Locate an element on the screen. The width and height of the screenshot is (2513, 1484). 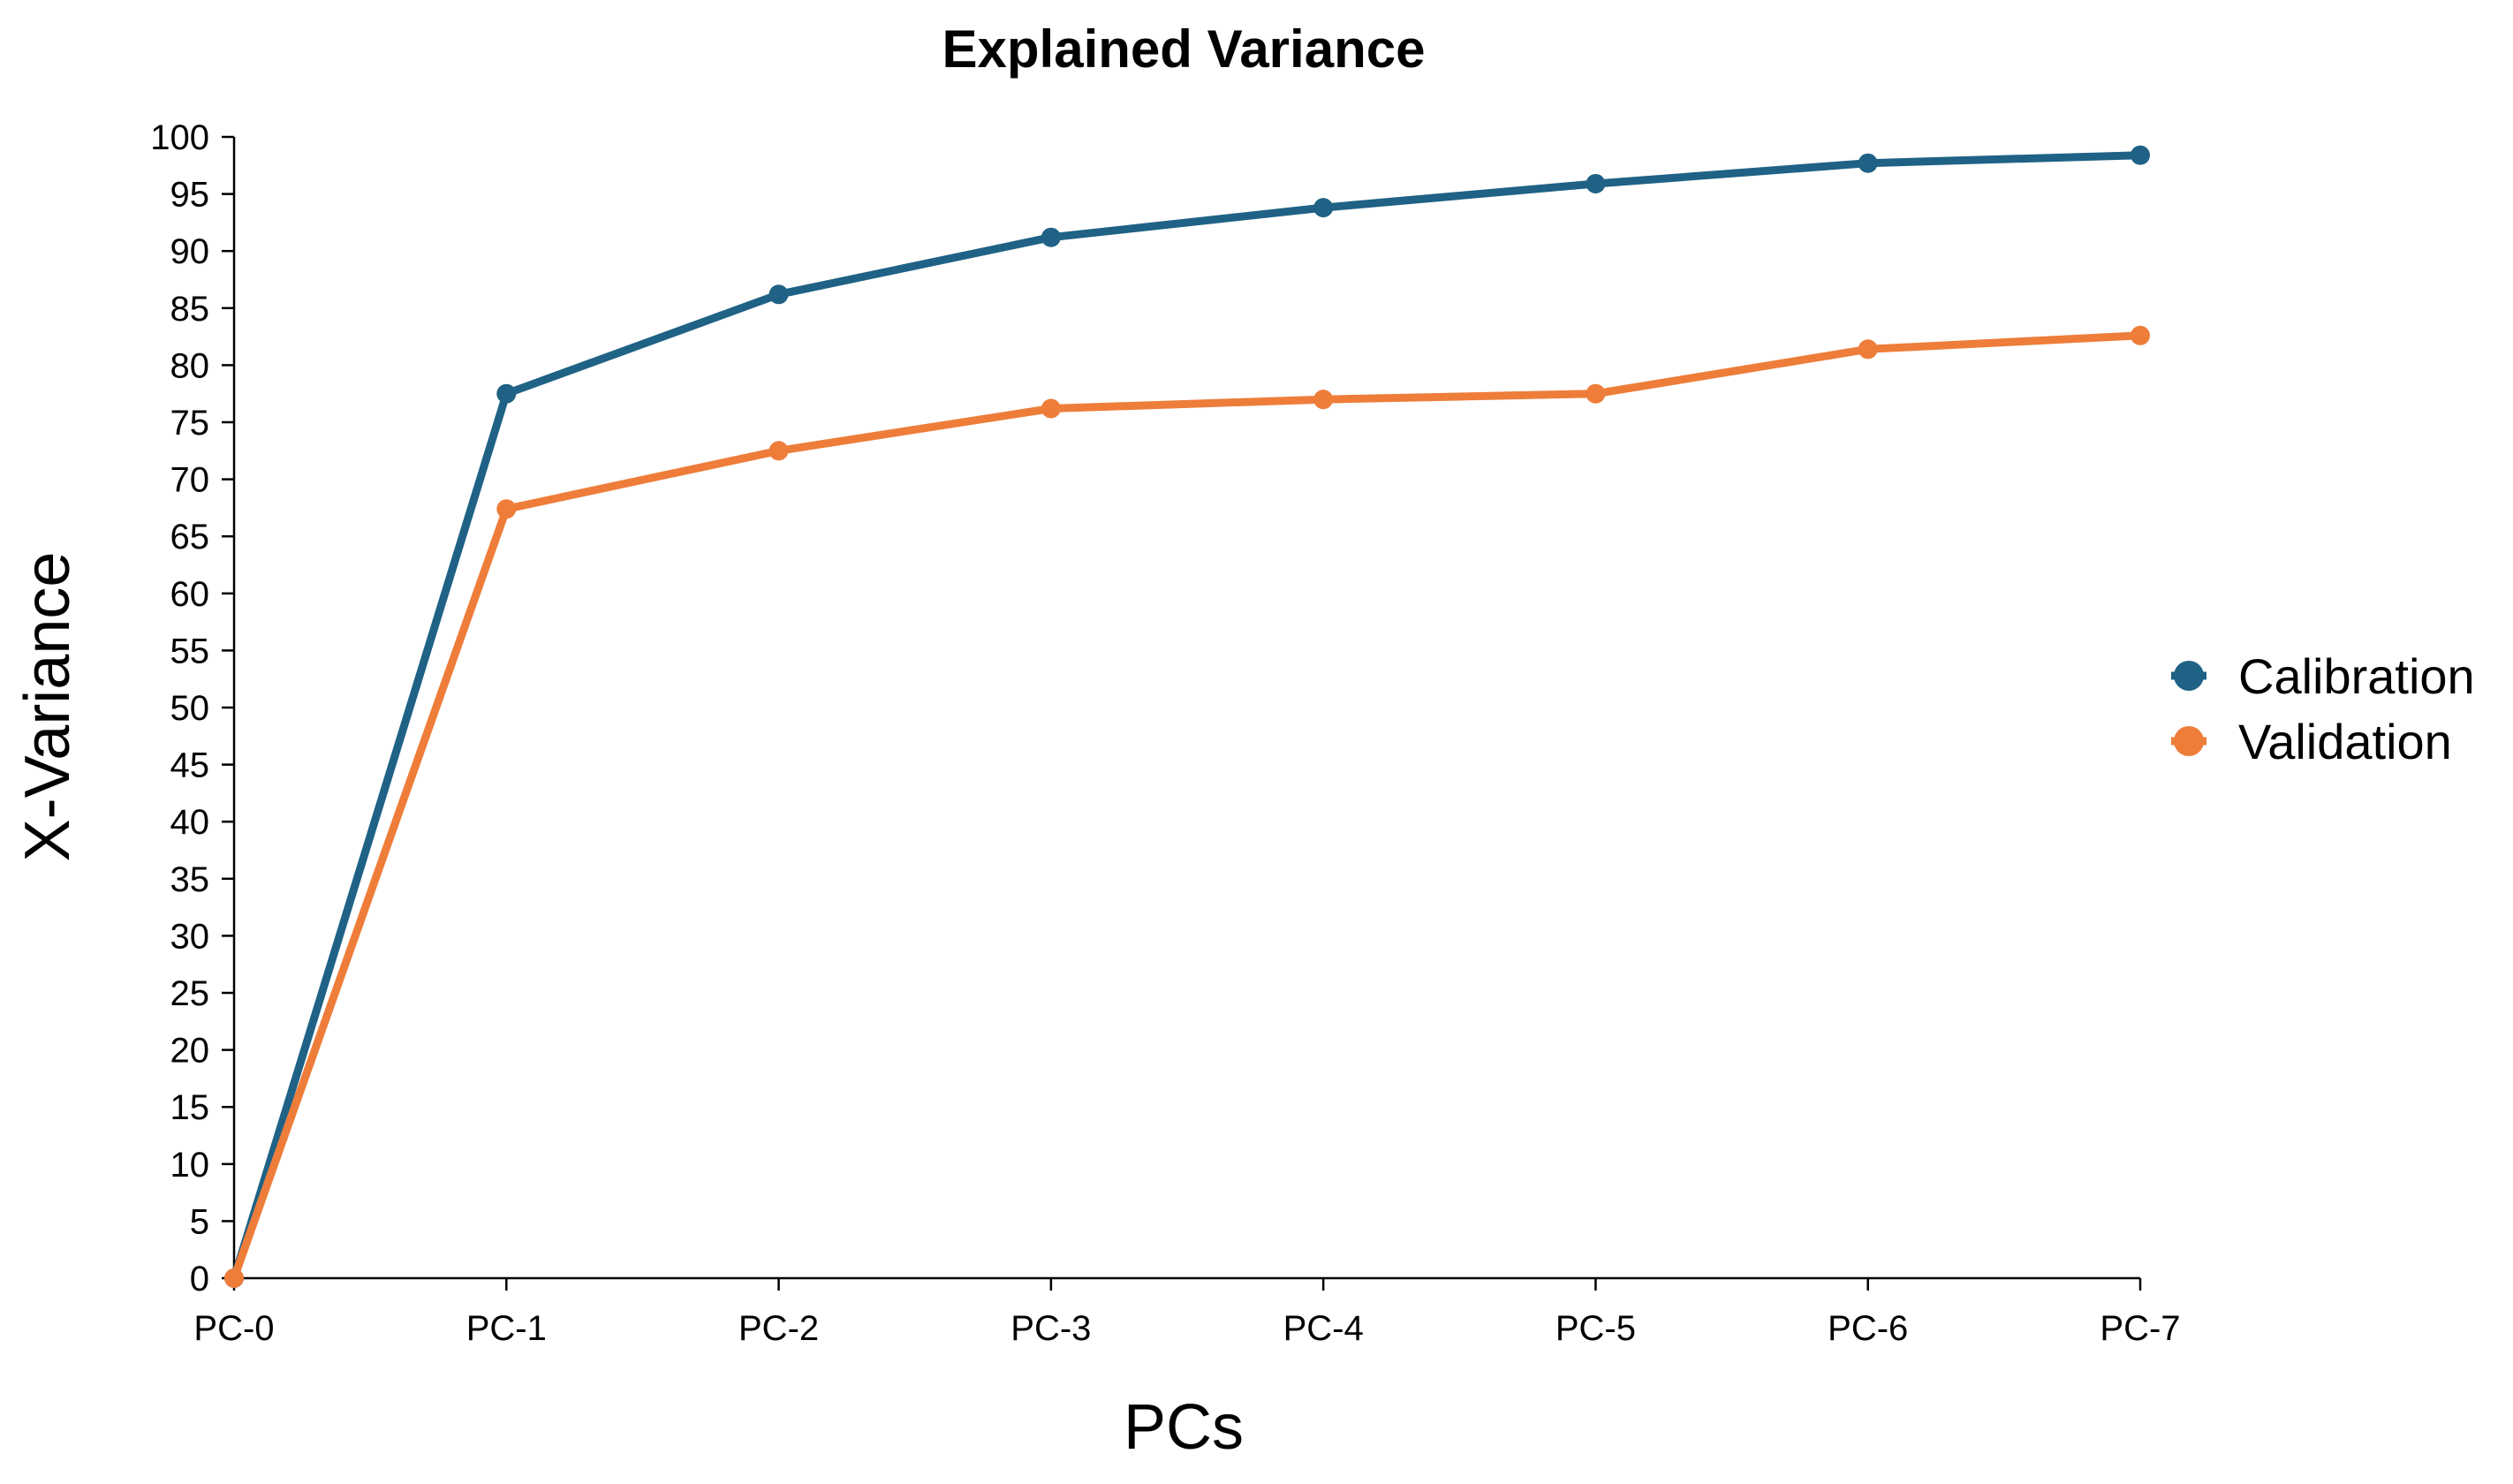
y-tick-label: 25 is located at coordinates (190, 993).